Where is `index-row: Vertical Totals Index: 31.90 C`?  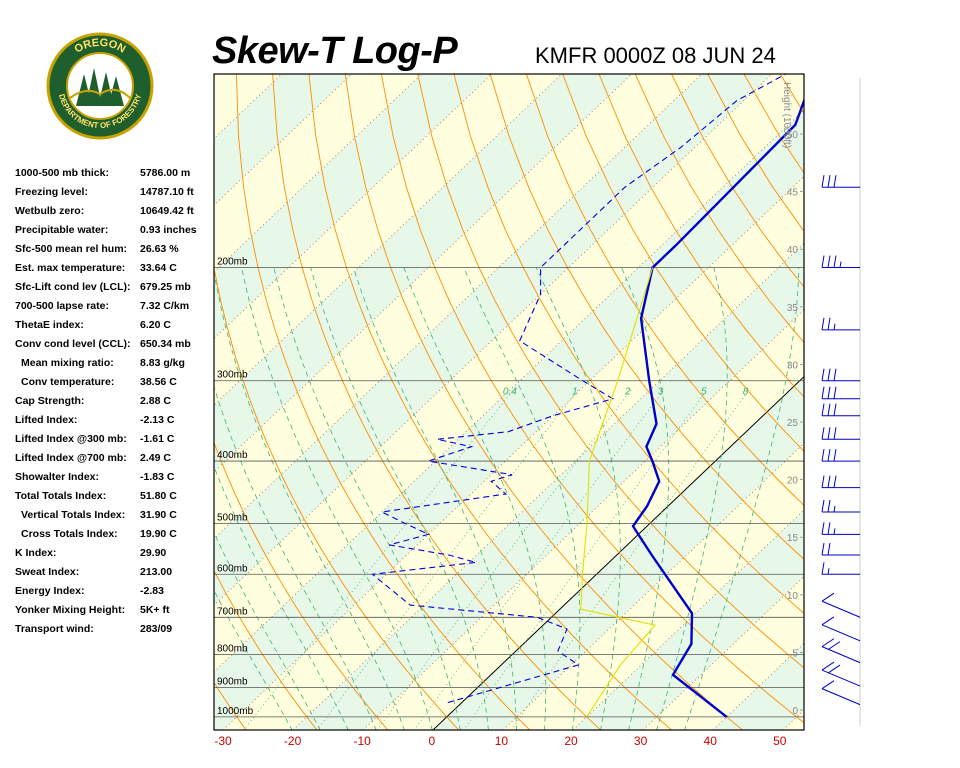
index-row: Vertical Totals Index: 31.90 C is located at coordinates (115, 518).